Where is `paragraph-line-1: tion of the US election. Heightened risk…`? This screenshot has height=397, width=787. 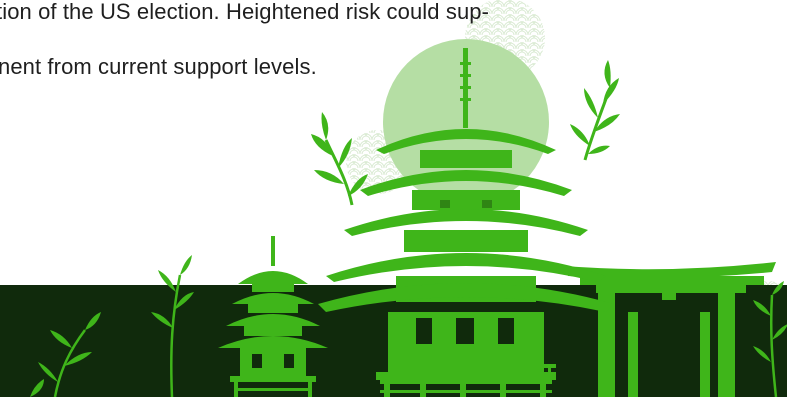 paragraph-line-1: tion of the US election. Heightened risk… is located at coordinates (245, 12).